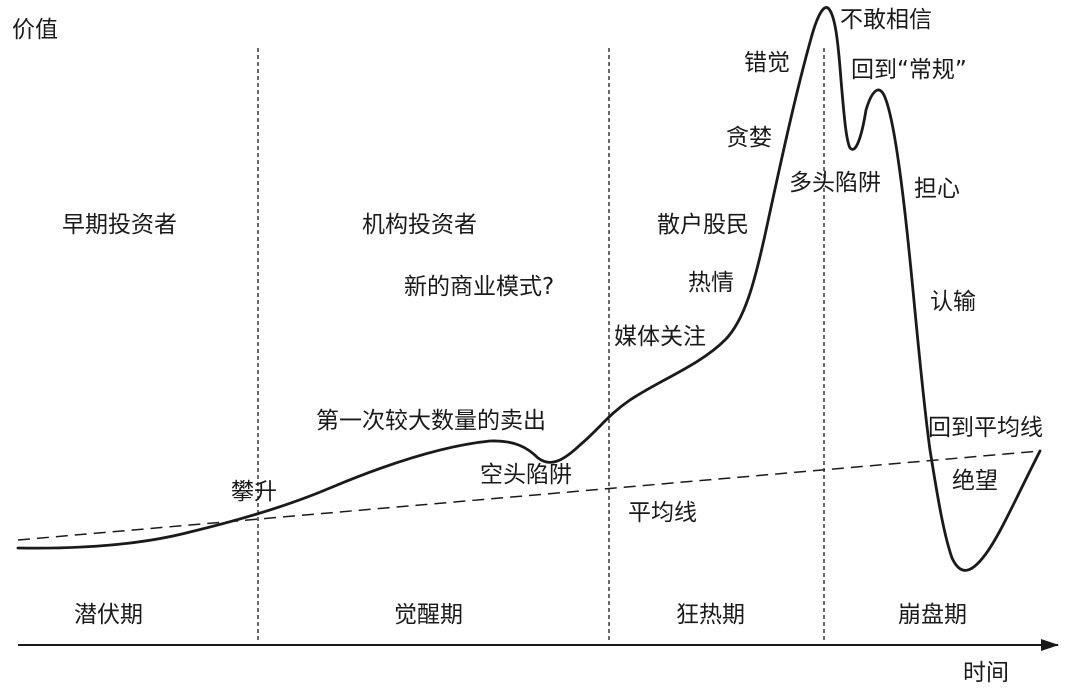  Describe the element at coordinates (526, 475) in the screenshot. I see `annotation-bear-trap: 空头陷阱` at that location.